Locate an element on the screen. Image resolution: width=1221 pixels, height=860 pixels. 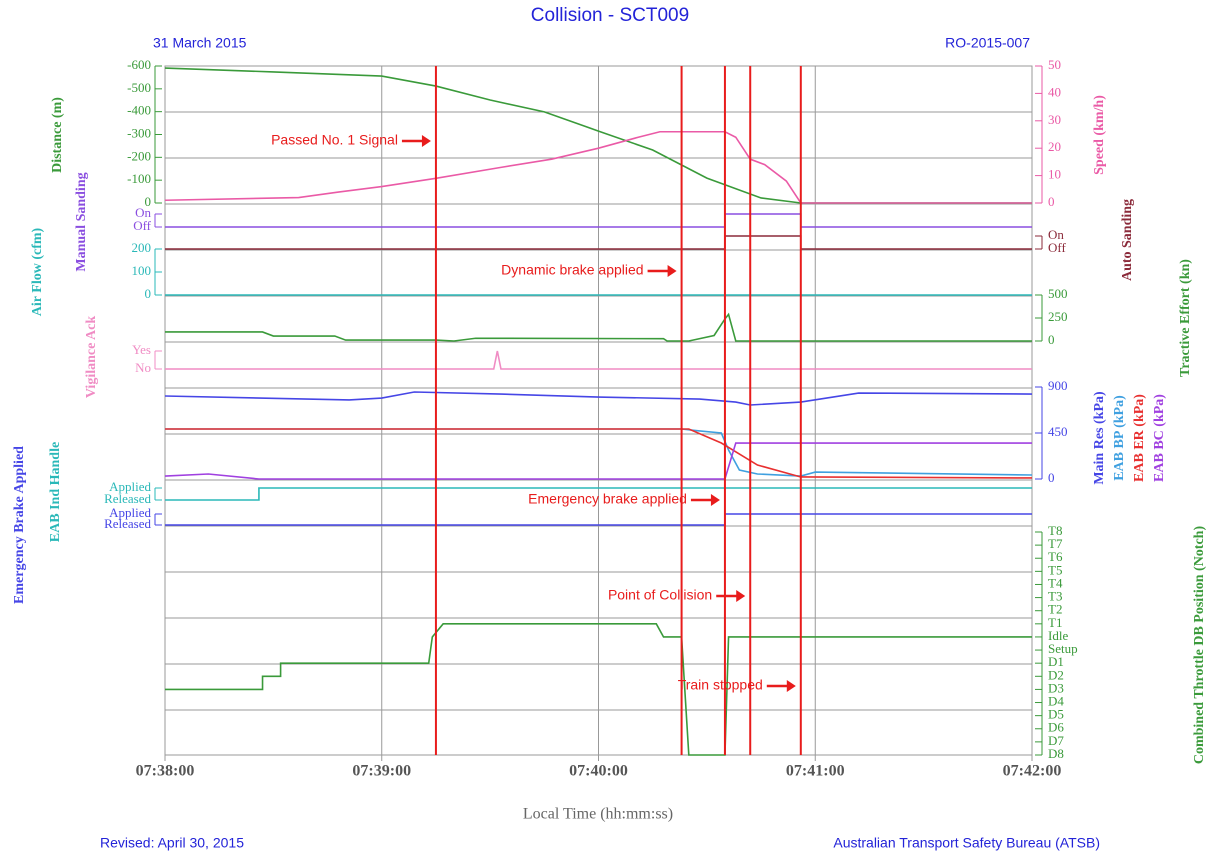
y-tick-label: 20 is located at coordinates (1054, 146).